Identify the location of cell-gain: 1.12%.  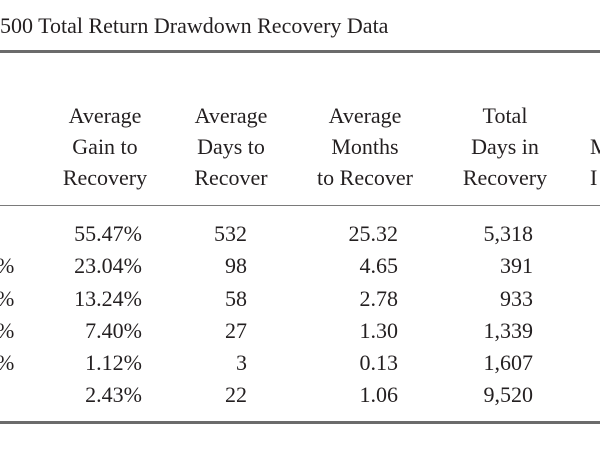
(113, 362).